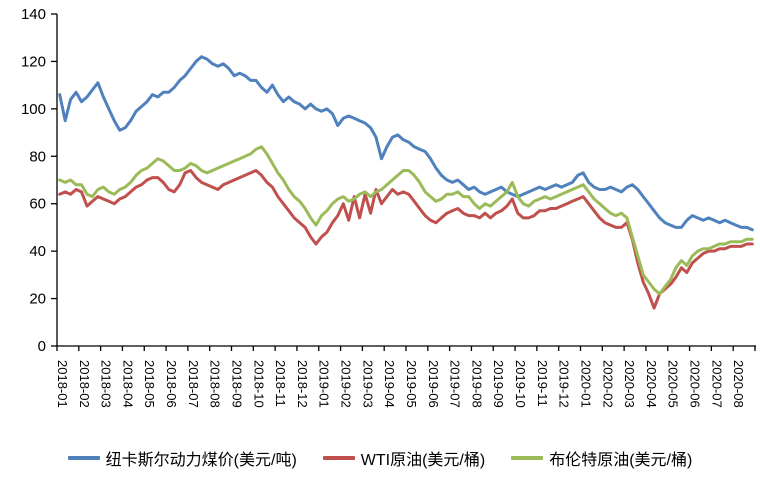 The height and width of the screenshot is (477, 760). What do you see at coordinates (193, 384) in the screenshot?
I see `x-tick-label: 2018-07` at bounding box center [193, 384].